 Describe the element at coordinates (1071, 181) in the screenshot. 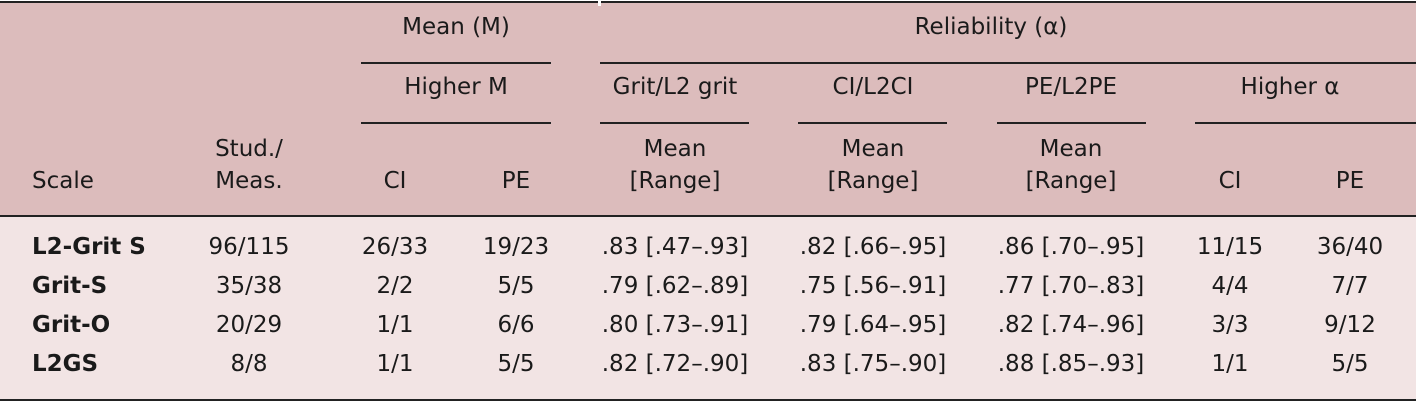

I see `header-pe-range: [Range]` at that location.